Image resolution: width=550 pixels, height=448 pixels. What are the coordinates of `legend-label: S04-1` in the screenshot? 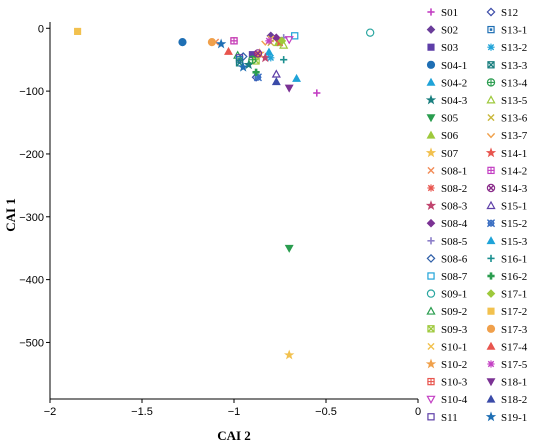 It's located at (454, 66).